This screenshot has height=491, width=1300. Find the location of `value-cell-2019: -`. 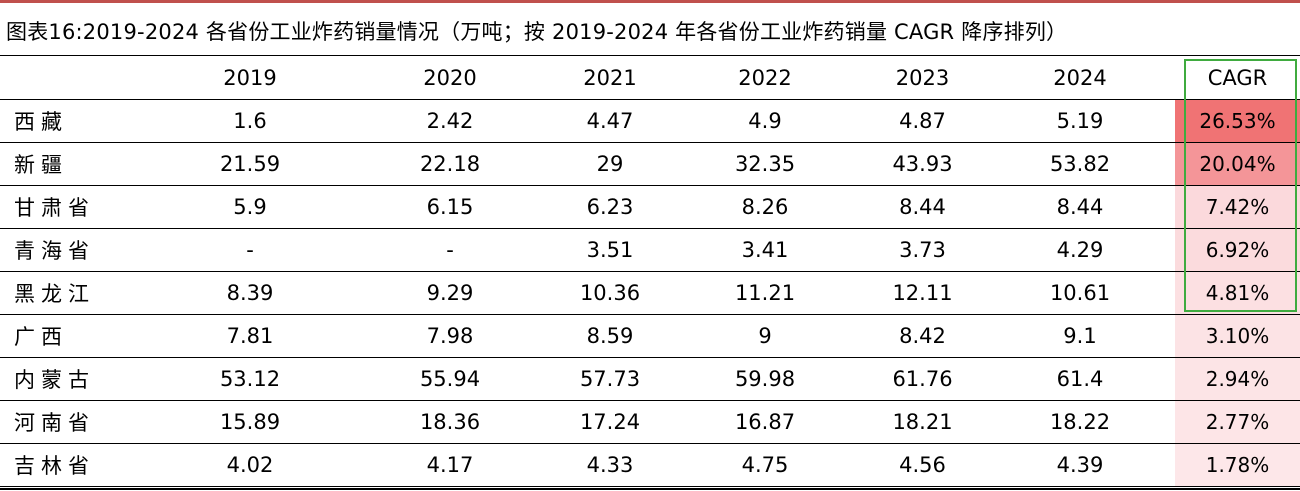

value-cell-2019: - is located at coordinates (250, 250).